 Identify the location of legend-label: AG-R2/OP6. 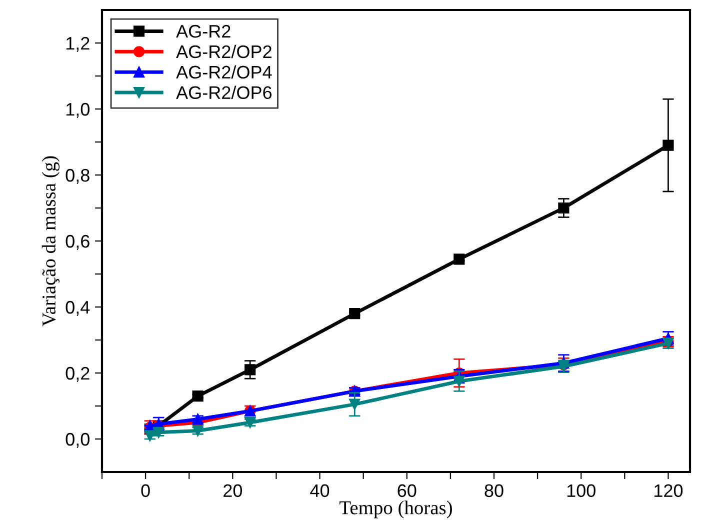
(224, 93).